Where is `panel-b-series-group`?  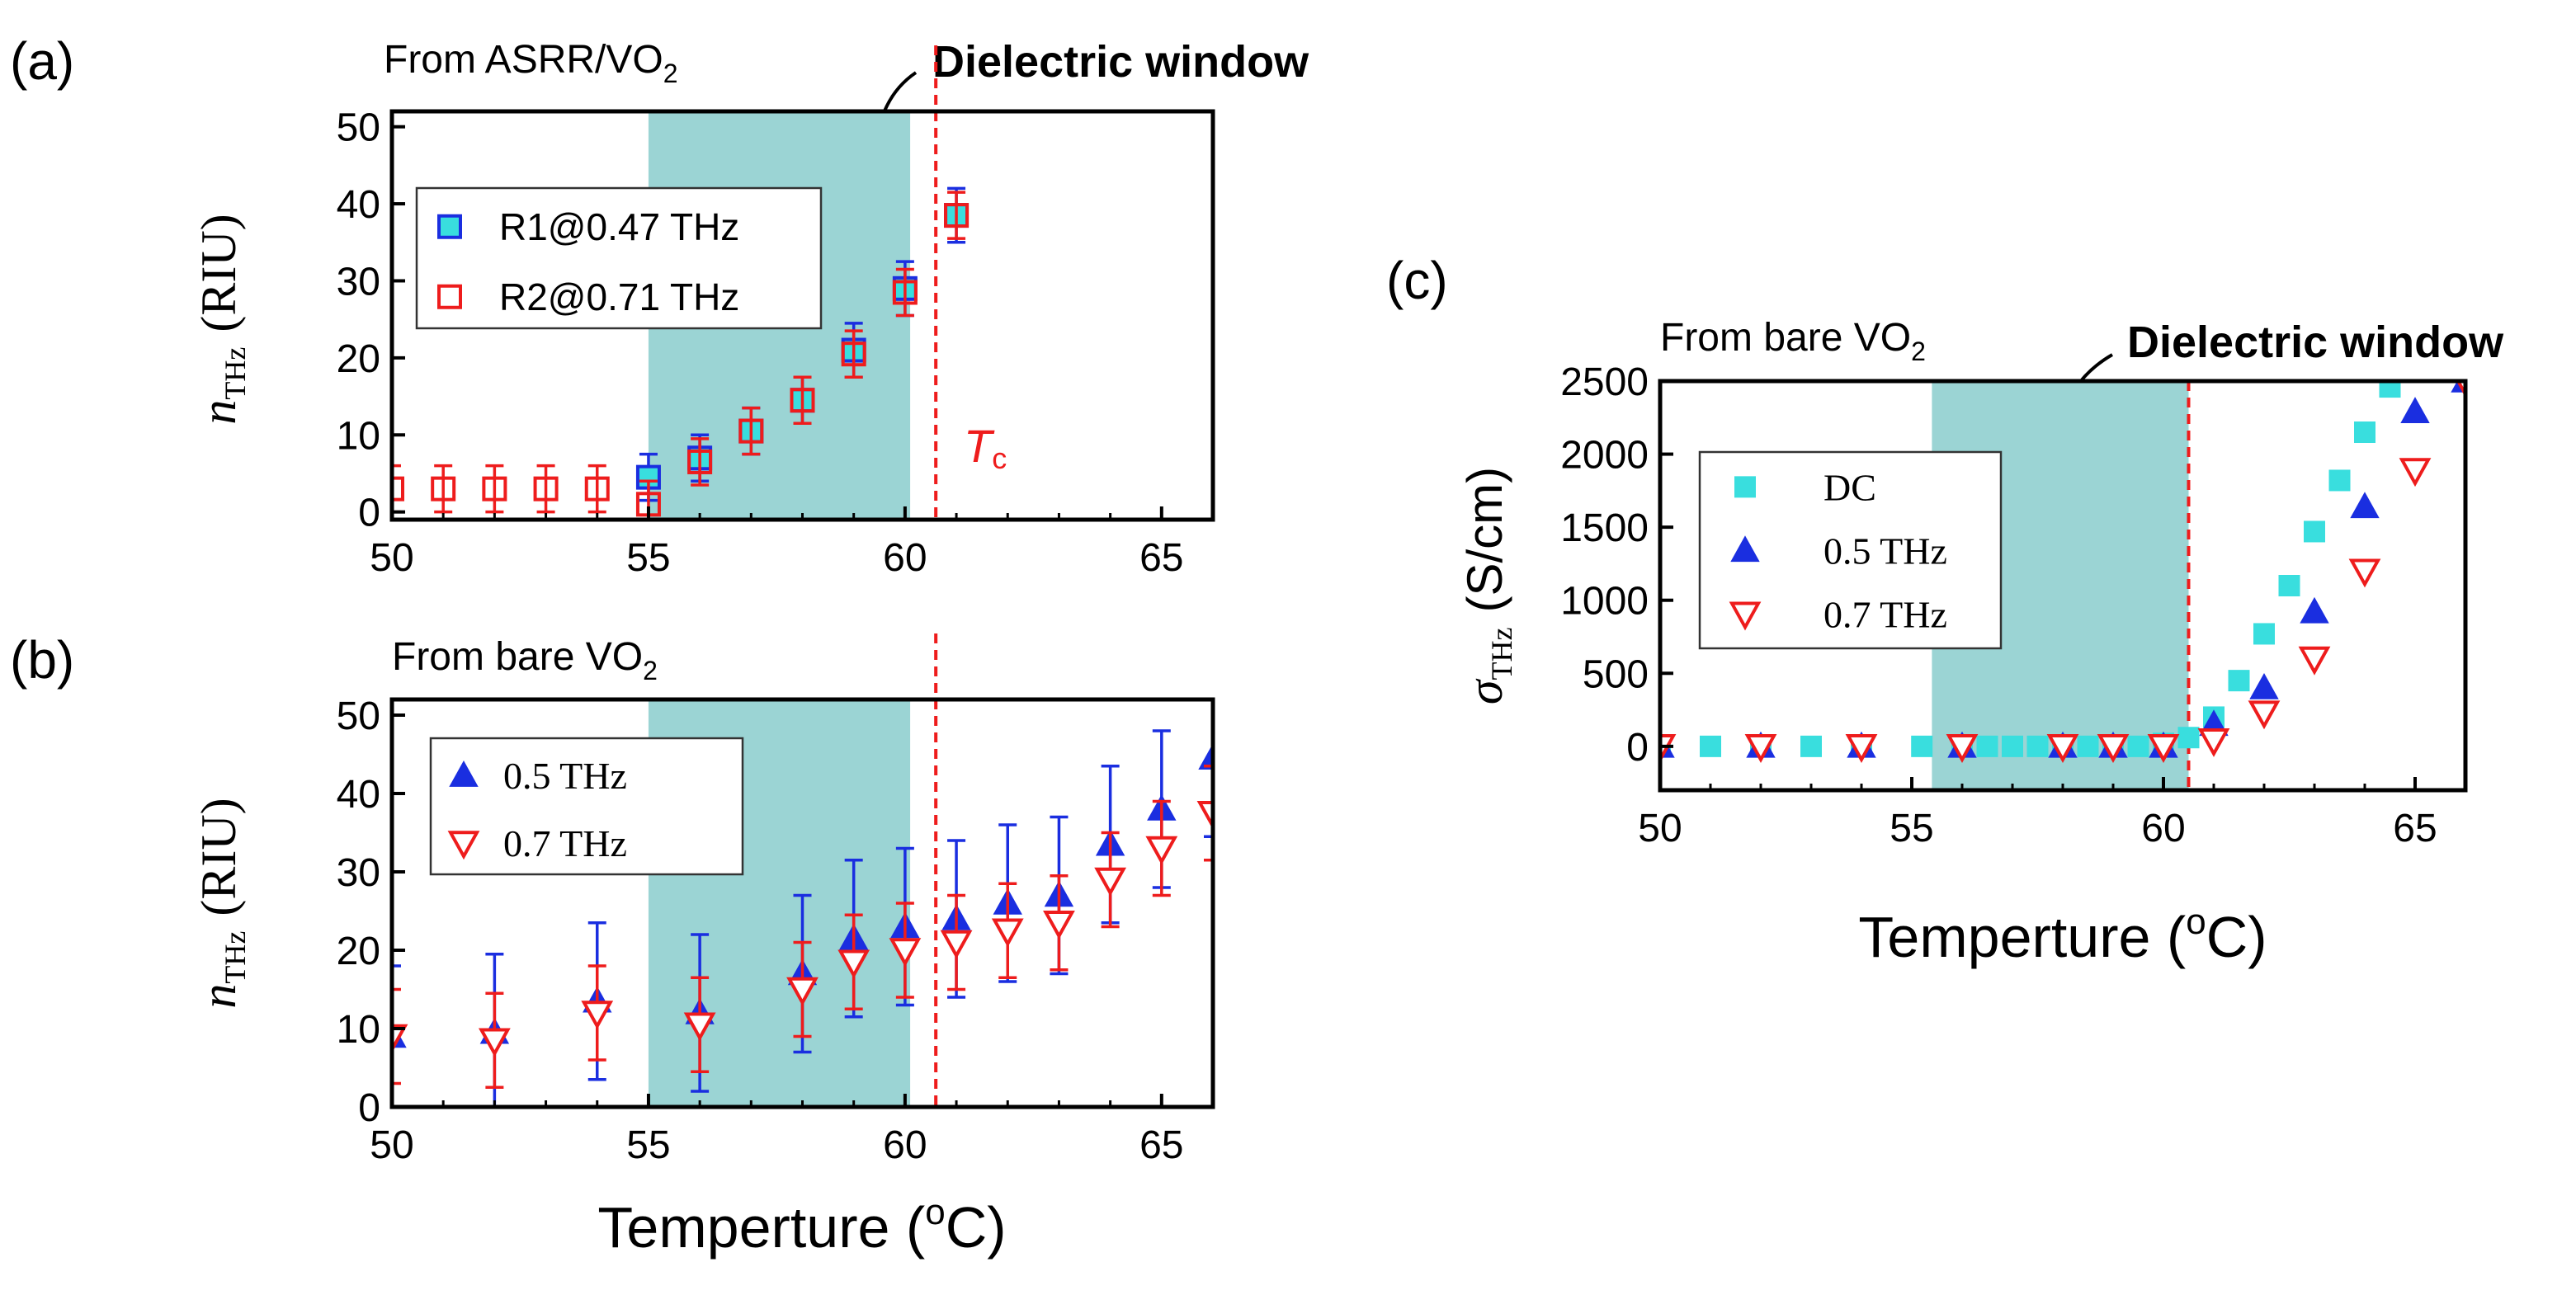
panel-b-series-group is located at coordinates (802, 903).